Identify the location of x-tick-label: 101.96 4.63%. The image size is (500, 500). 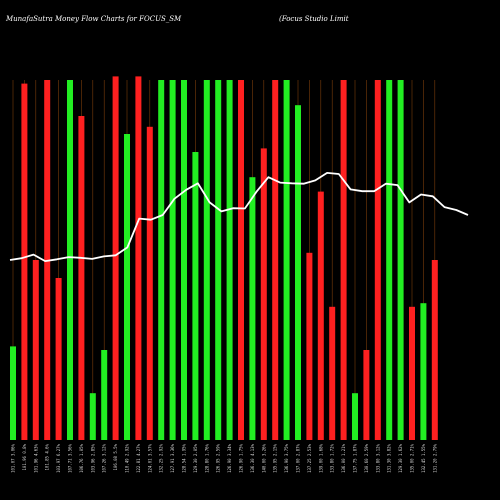
(35, 457).